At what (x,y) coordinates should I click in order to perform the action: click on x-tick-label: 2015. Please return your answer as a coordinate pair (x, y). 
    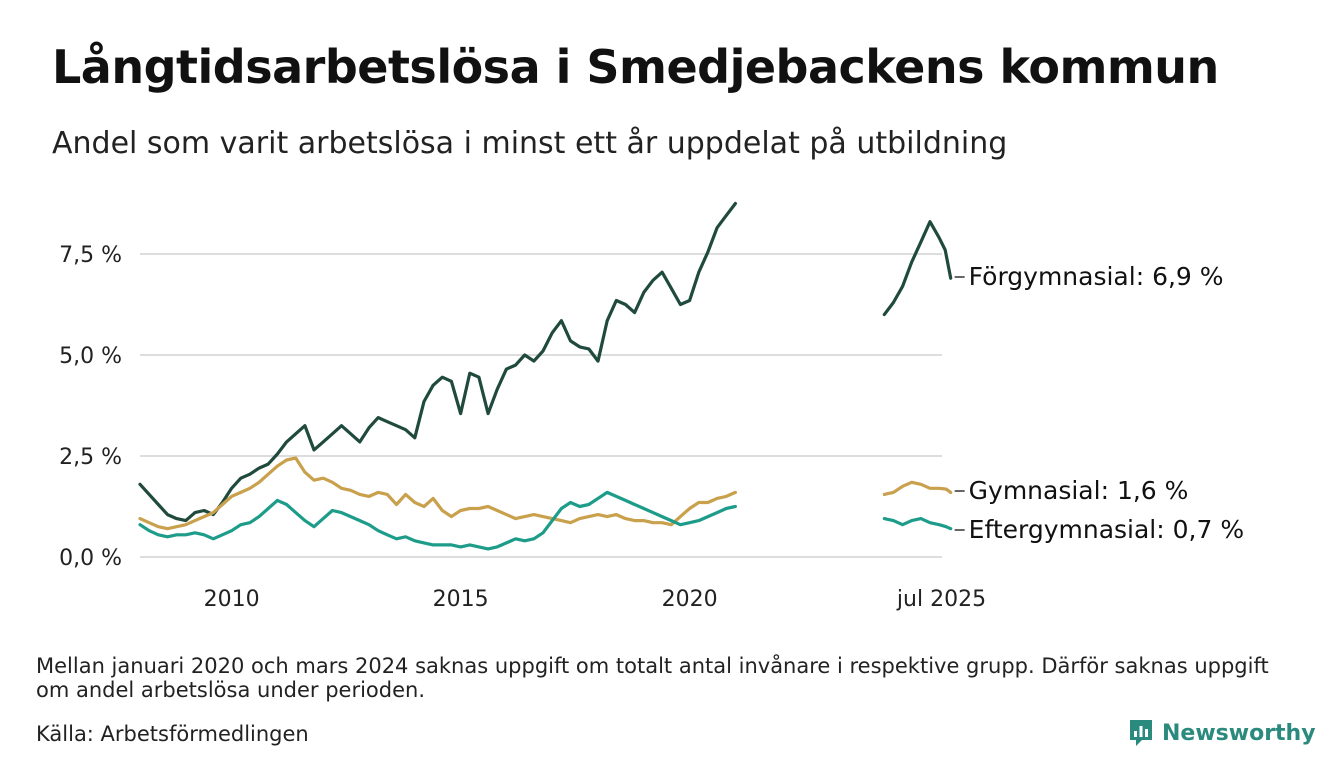
    Looking at the image, I should click on (461, 599).